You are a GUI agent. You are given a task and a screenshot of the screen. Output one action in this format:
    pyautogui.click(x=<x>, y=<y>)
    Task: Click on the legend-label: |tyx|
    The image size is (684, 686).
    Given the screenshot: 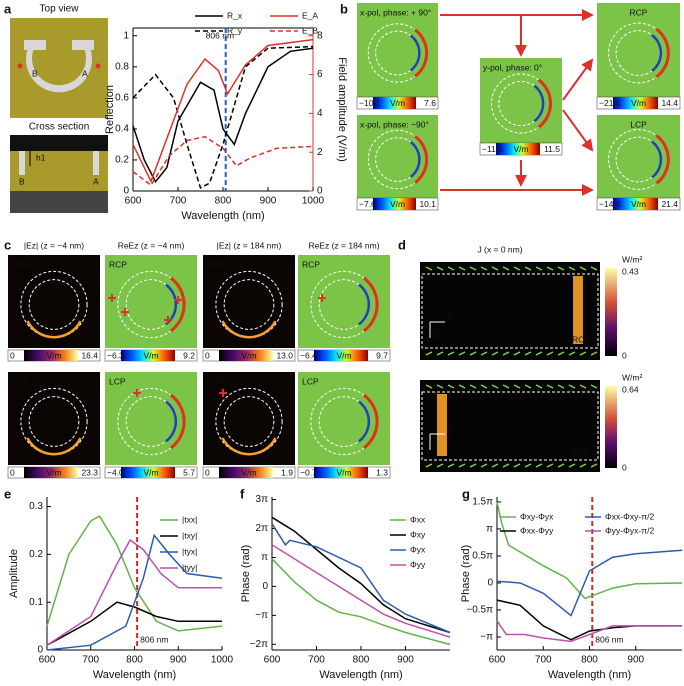 What is the action you would take?
    pyautogui.click(x=189, y=551)
    